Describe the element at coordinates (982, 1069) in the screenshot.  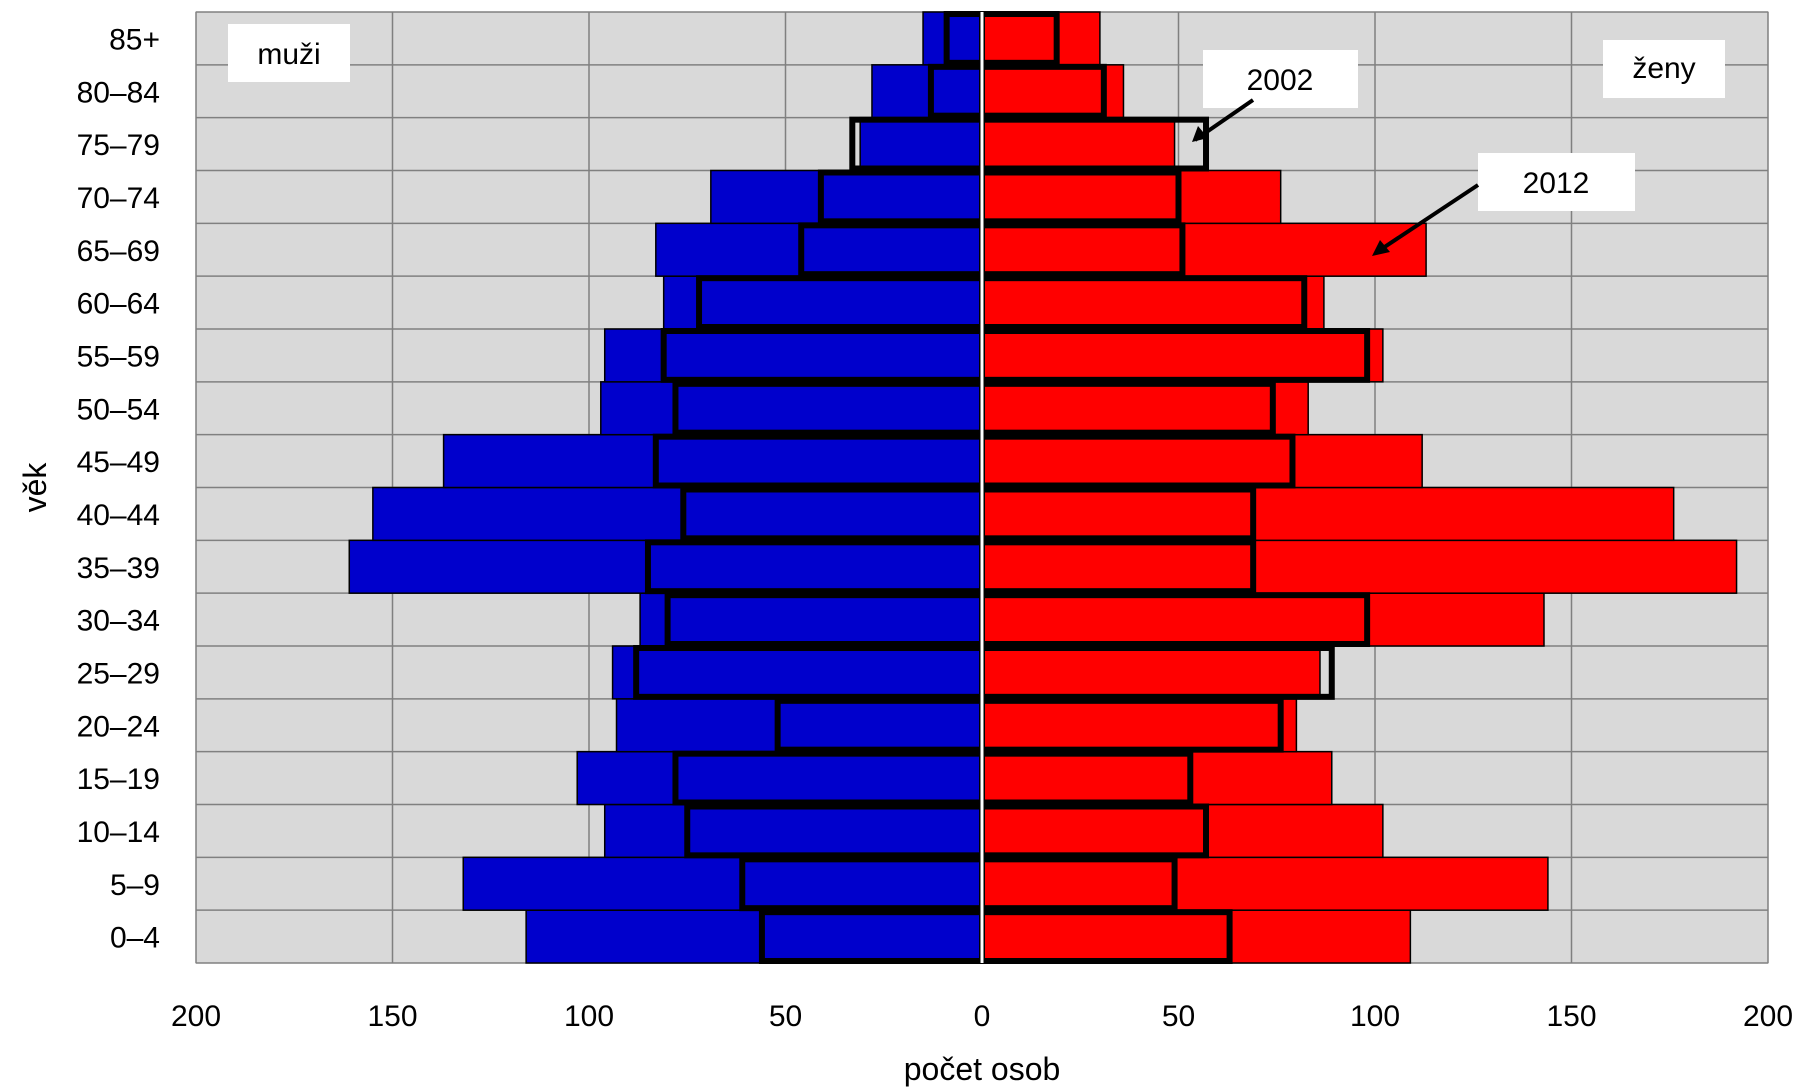
I see `x-axis-title: počet osob` at that location.